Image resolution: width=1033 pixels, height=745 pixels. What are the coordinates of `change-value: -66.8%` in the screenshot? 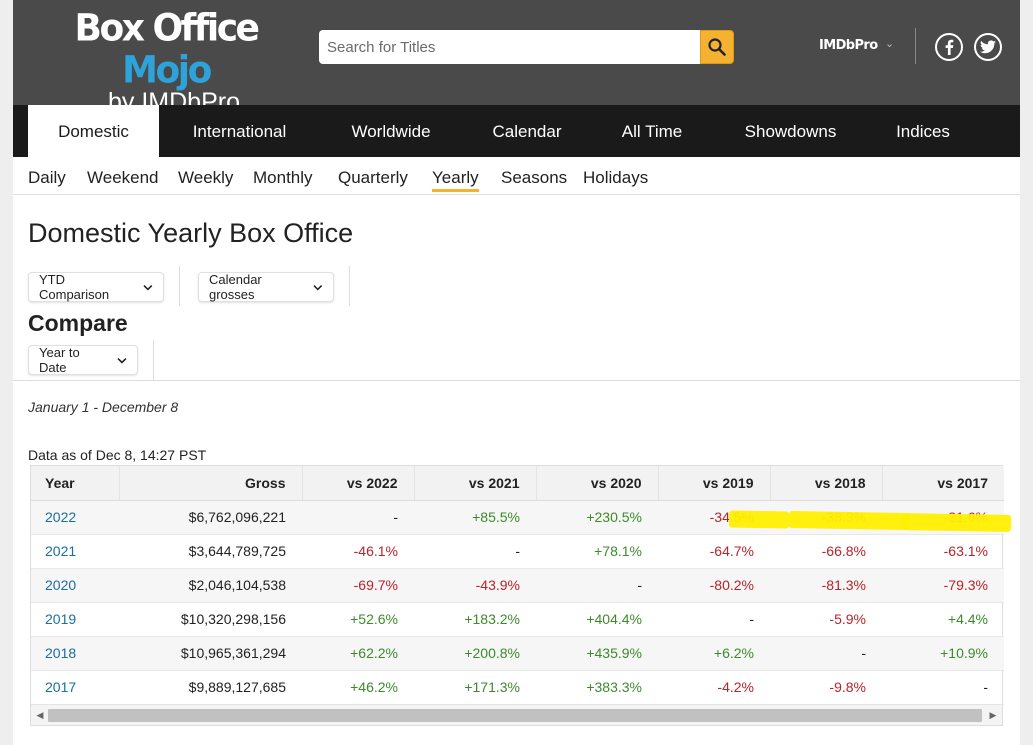 It's located at (843, 551).